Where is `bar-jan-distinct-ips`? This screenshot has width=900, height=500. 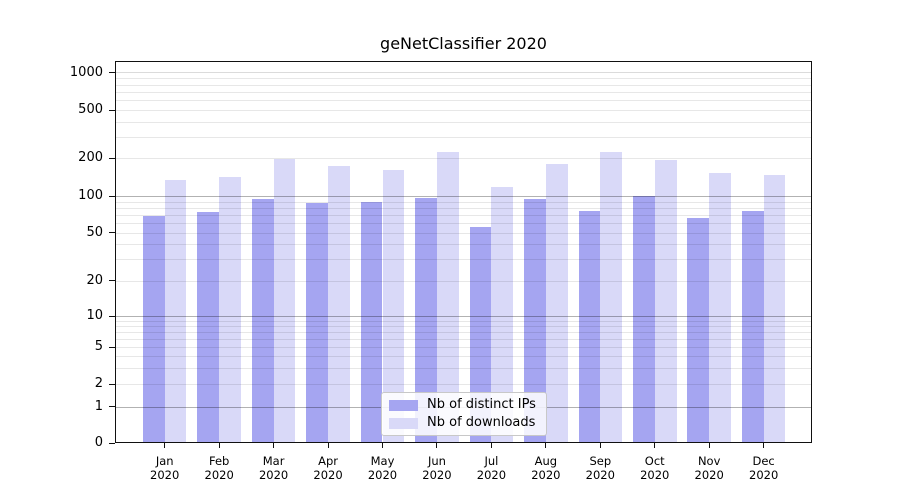 bar-jan-distinct-ips is located at coordinates (153, 329).